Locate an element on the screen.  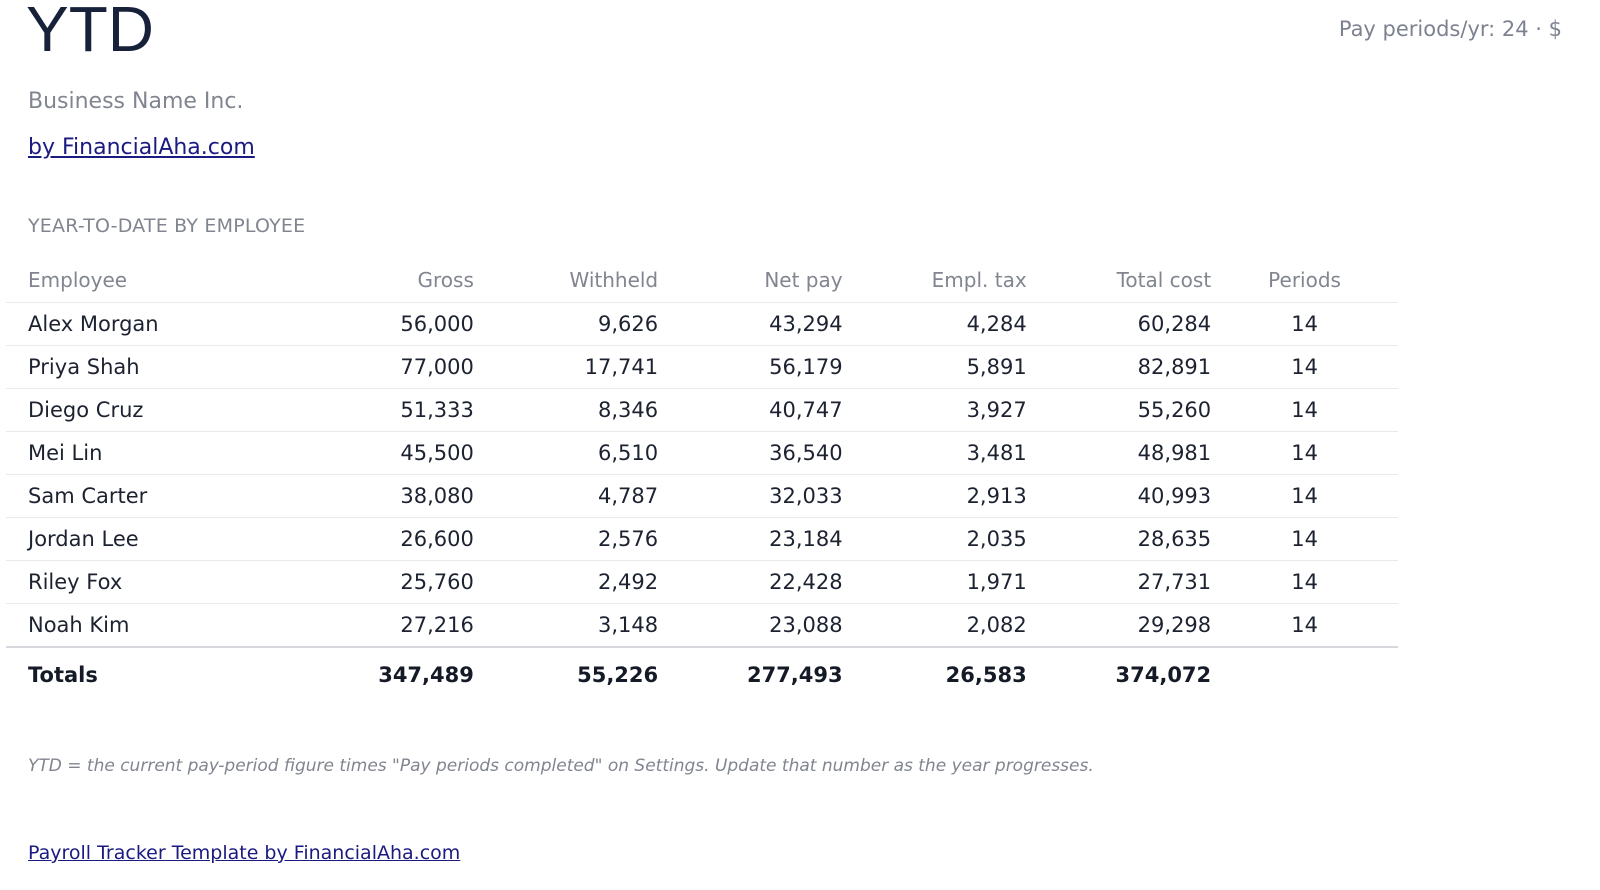
cell-gross: 56,000 is located at coordinates (377, 324).